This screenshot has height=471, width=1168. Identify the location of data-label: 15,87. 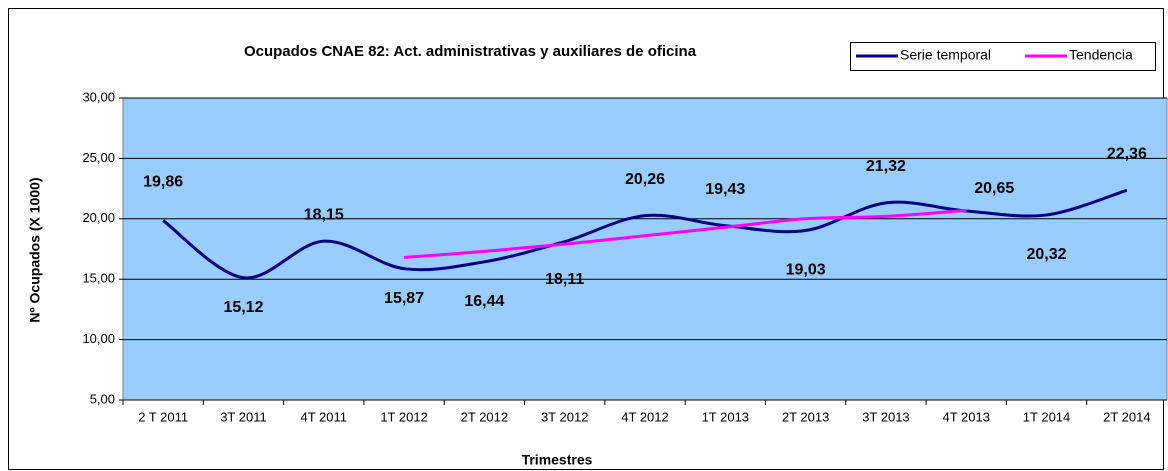
(404, 298).